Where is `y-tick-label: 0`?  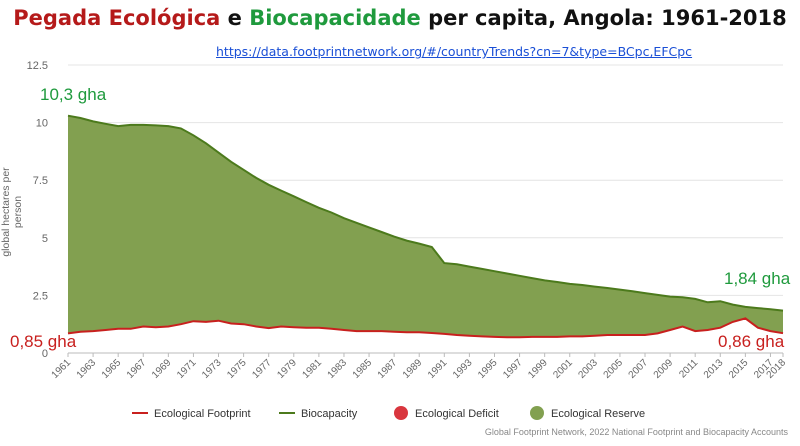
y-tick-label: 0 is located at coordinates (45, 354).